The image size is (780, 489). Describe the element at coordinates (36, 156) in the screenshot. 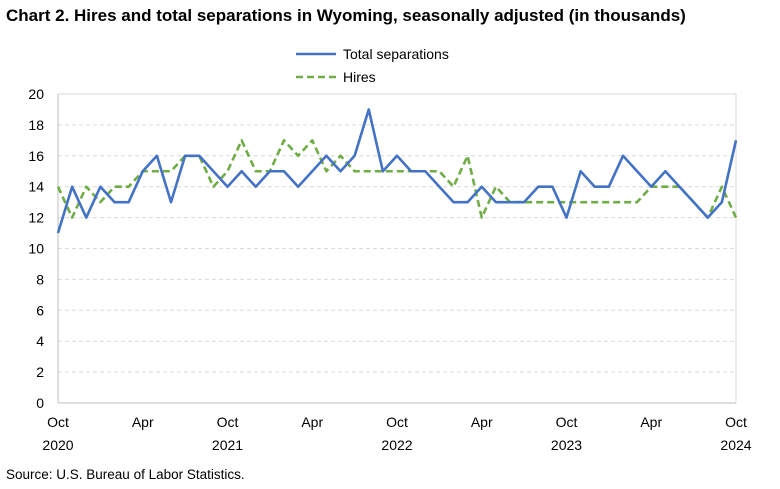

I see `y-tick-label-16: 16` at that location.